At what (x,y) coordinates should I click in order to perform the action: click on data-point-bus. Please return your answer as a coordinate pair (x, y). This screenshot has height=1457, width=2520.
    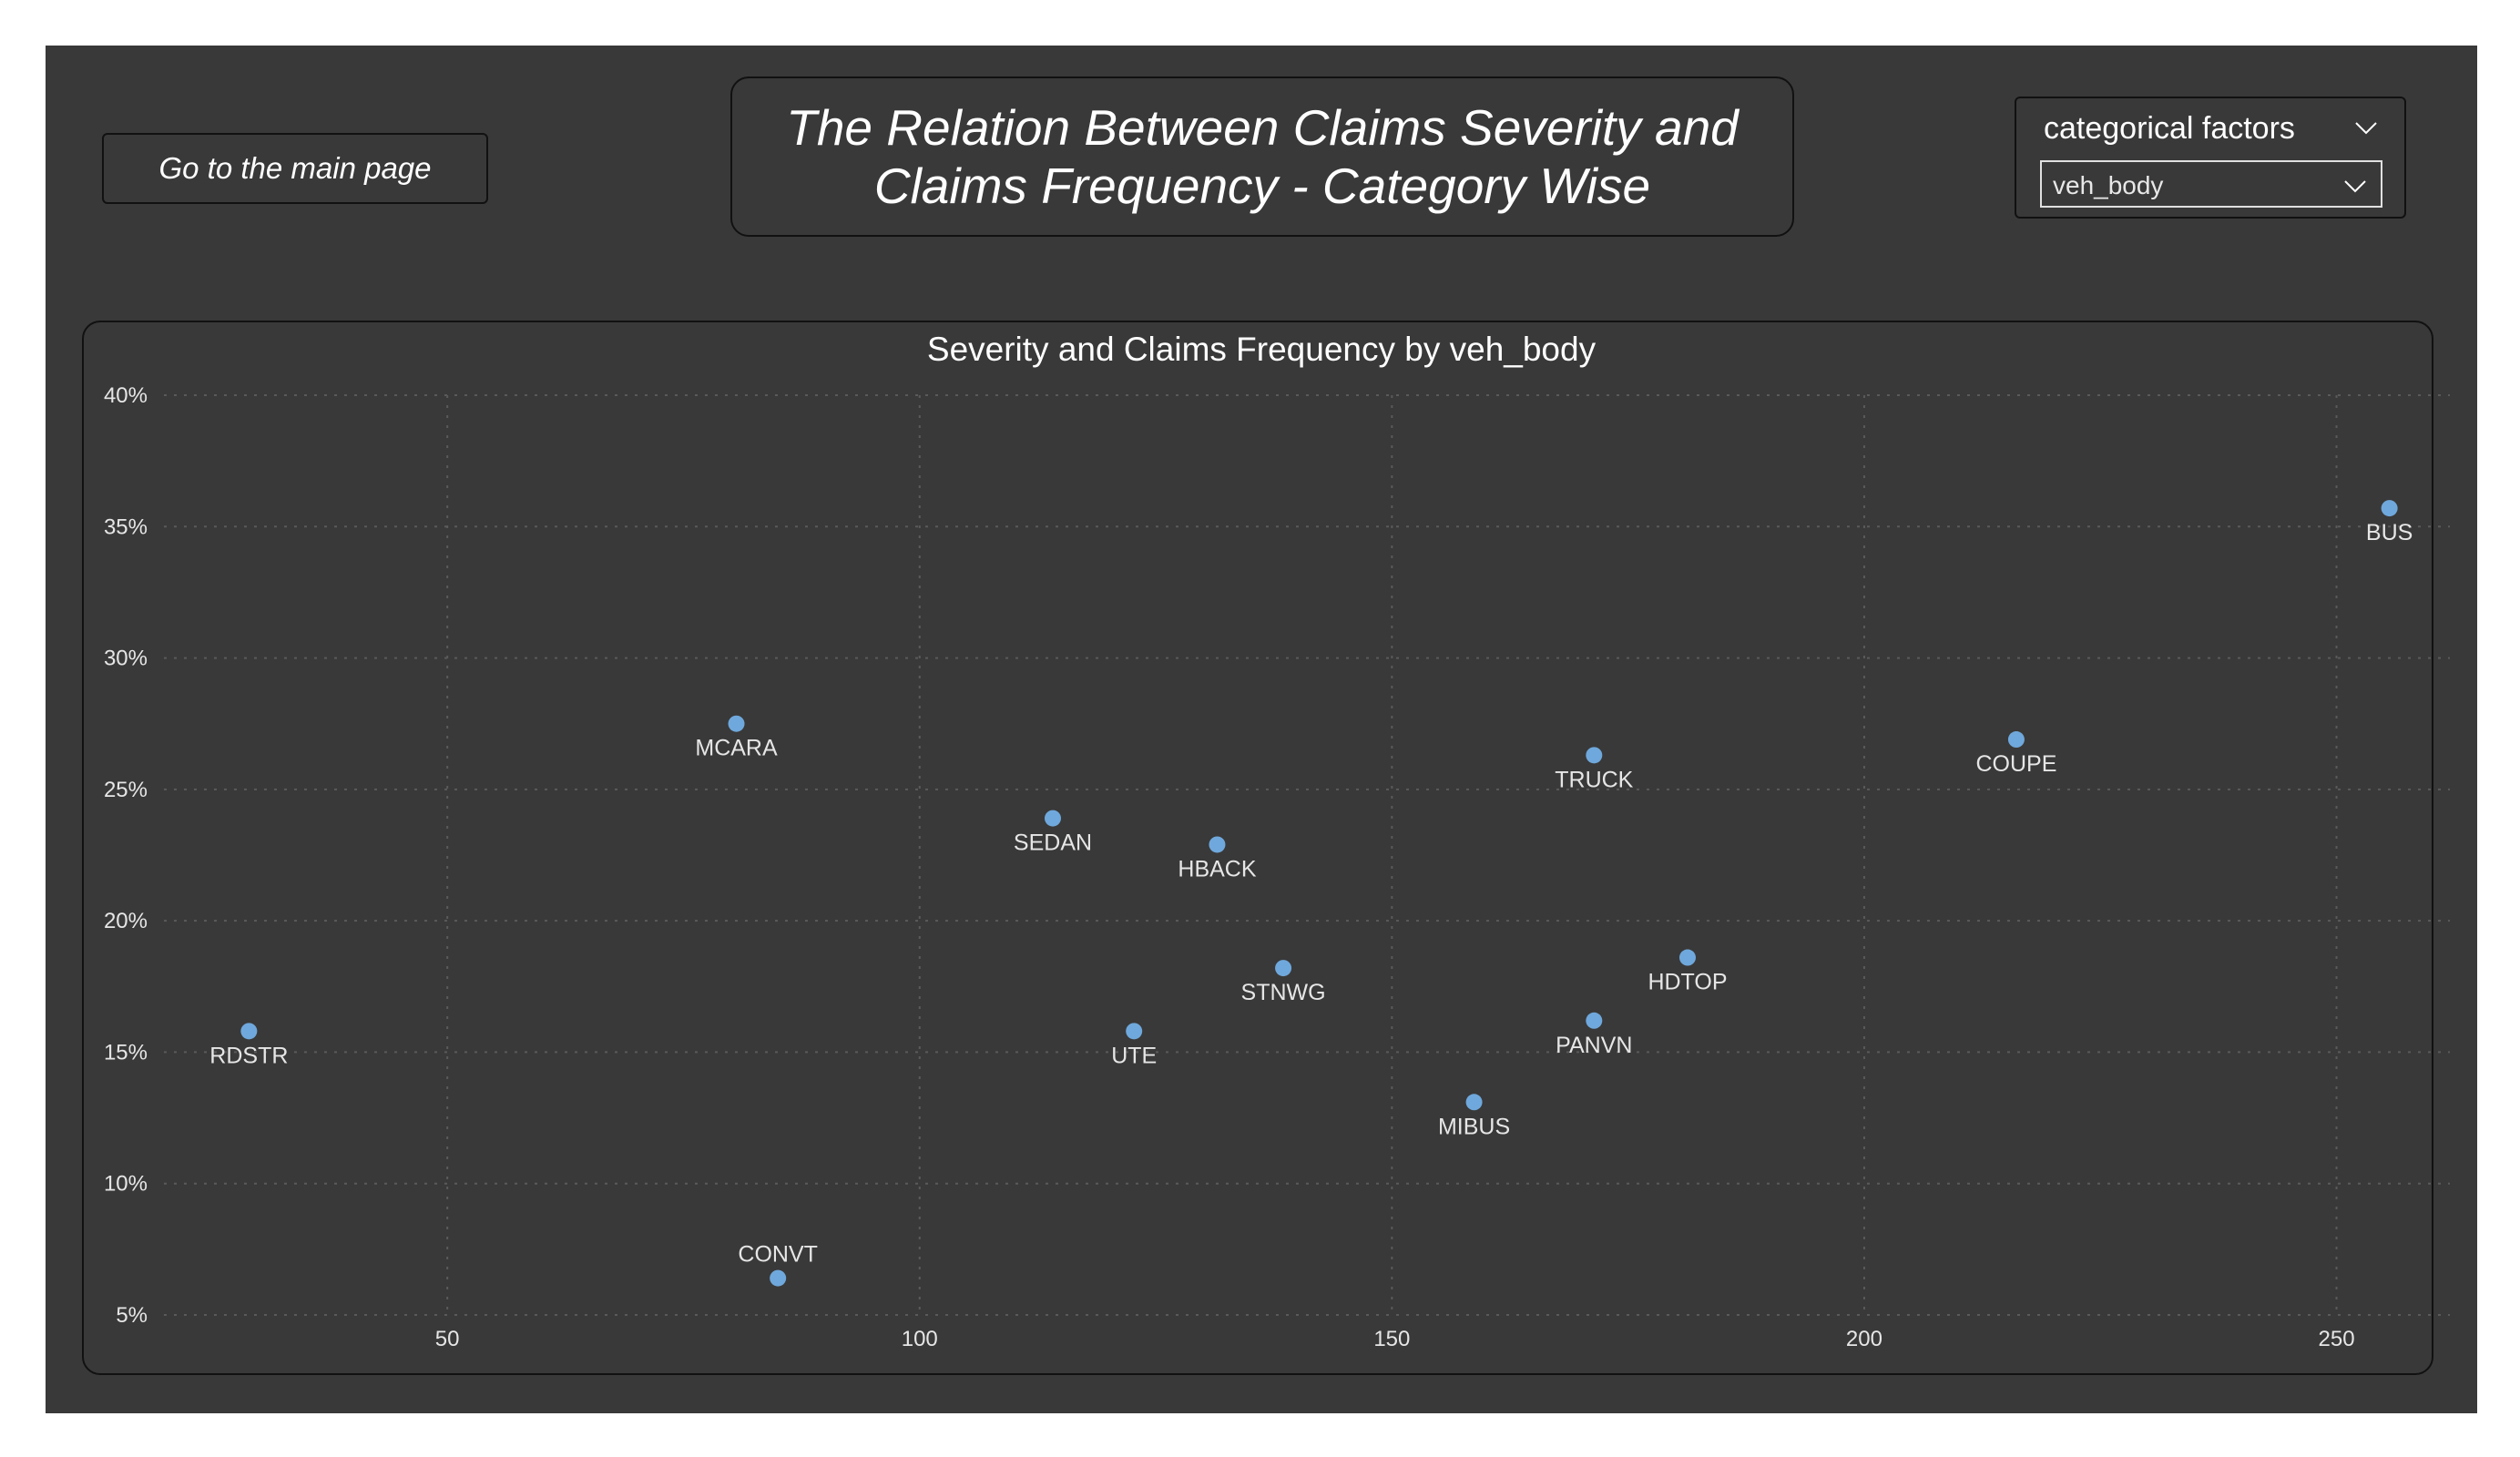
    Looking at the image, I should click on (2389, 508).